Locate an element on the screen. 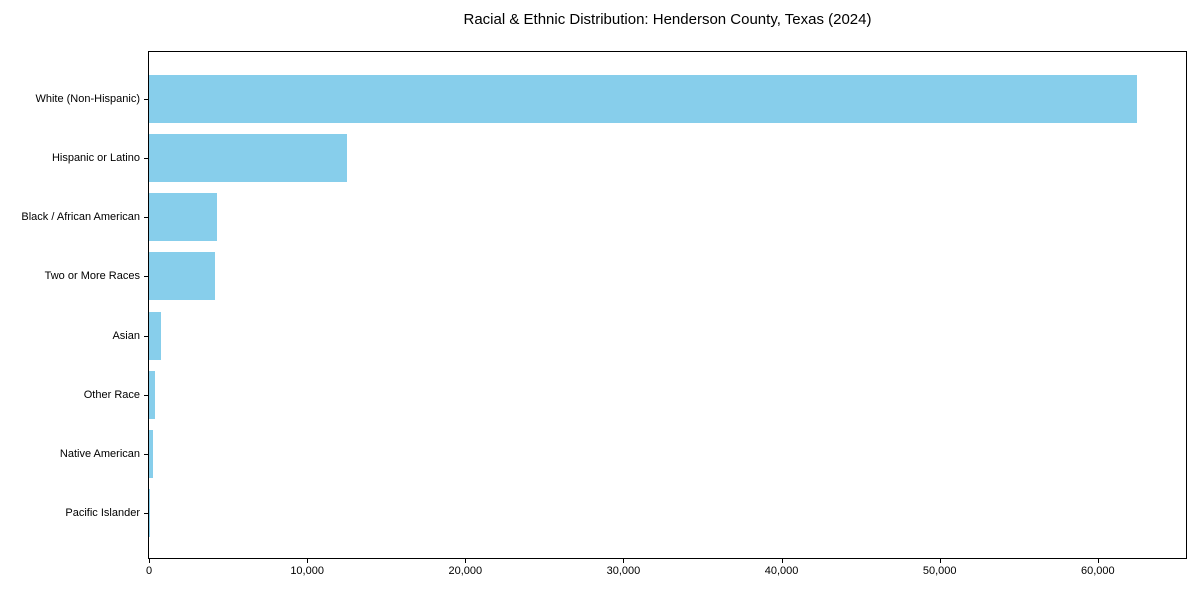 The height and width of the screenshot is (600, 1200). x-tick-label: 60,000 is located at coordinates (1098, 571).